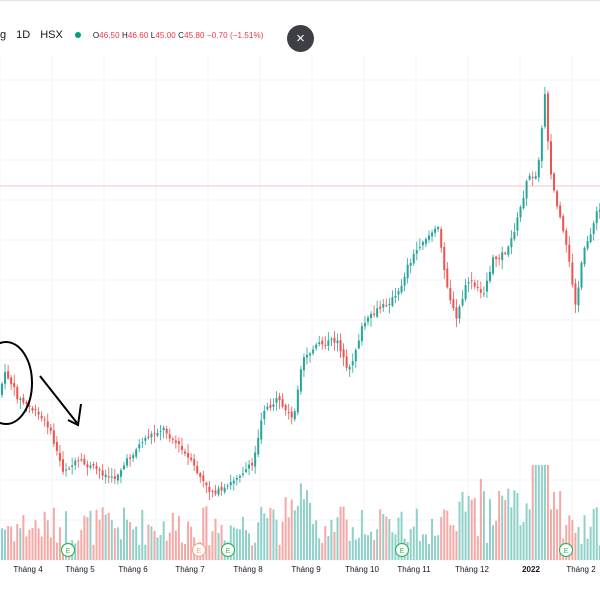  What do you see at coordinates (109, 35) in the screenshot?
I see `open-value: 46.50` at bounding box center [109, 35].